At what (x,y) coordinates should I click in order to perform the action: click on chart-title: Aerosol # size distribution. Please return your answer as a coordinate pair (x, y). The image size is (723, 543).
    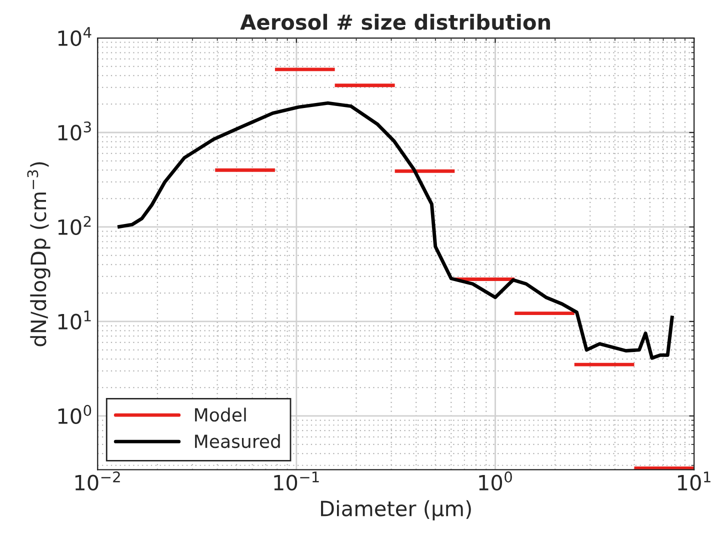
    Looking at the image, I should click on (395, 22).